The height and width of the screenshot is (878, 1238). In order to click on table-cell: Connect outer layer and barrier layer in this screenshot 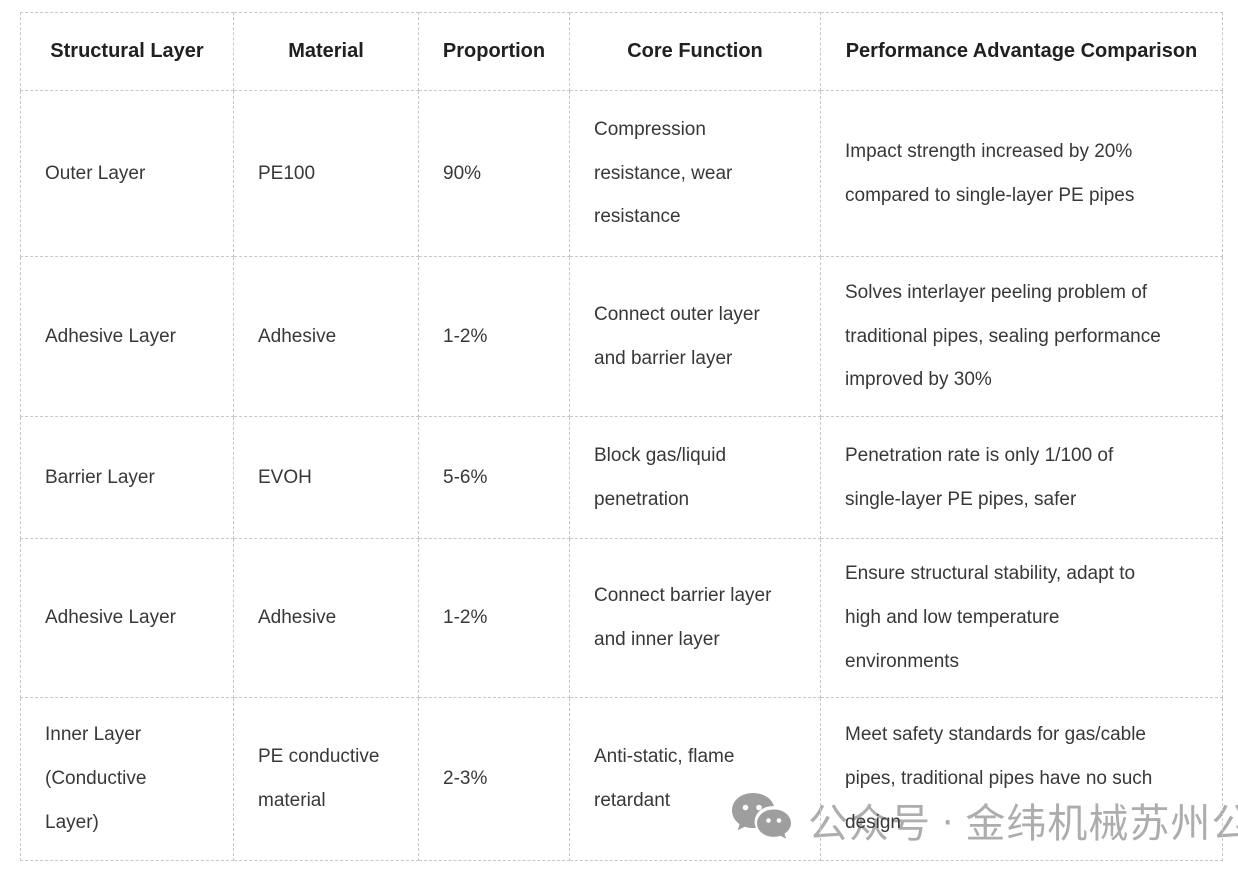, I will do `click(695, 336)`.